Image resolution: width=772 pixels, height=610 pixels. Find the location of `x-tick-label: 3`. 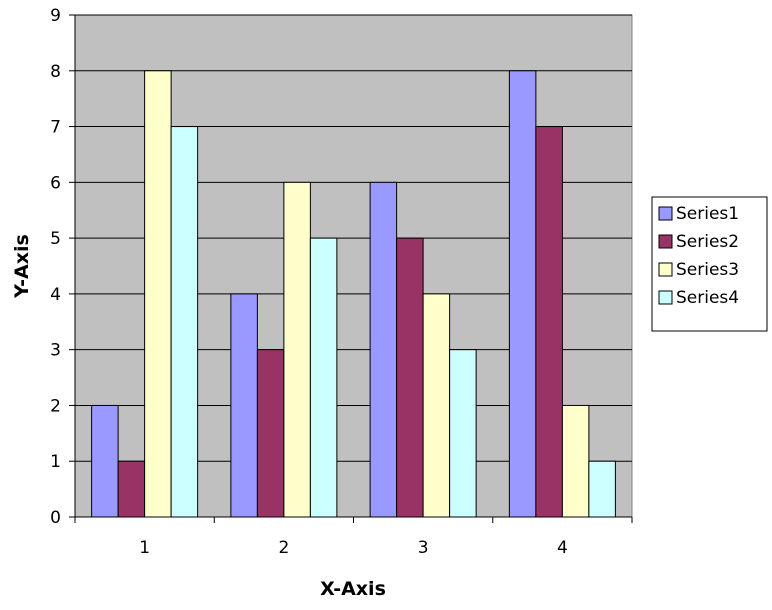

x-tick-label: 3 is located at coordinates (423, 548).